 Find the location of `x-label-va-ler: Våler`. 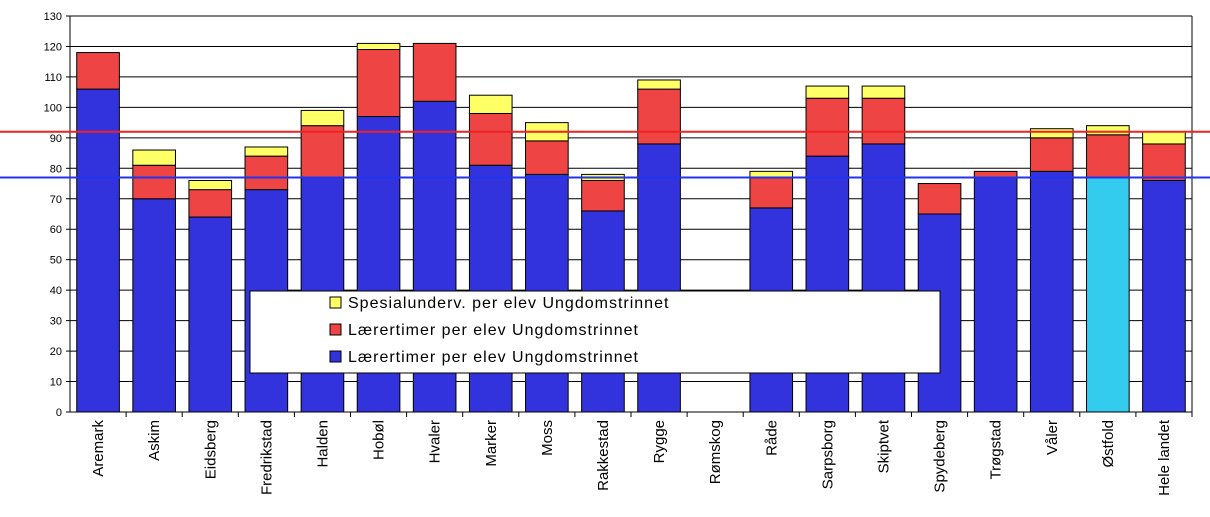

x-label-va-ler: Våler is located at coordinates (1052, 437).